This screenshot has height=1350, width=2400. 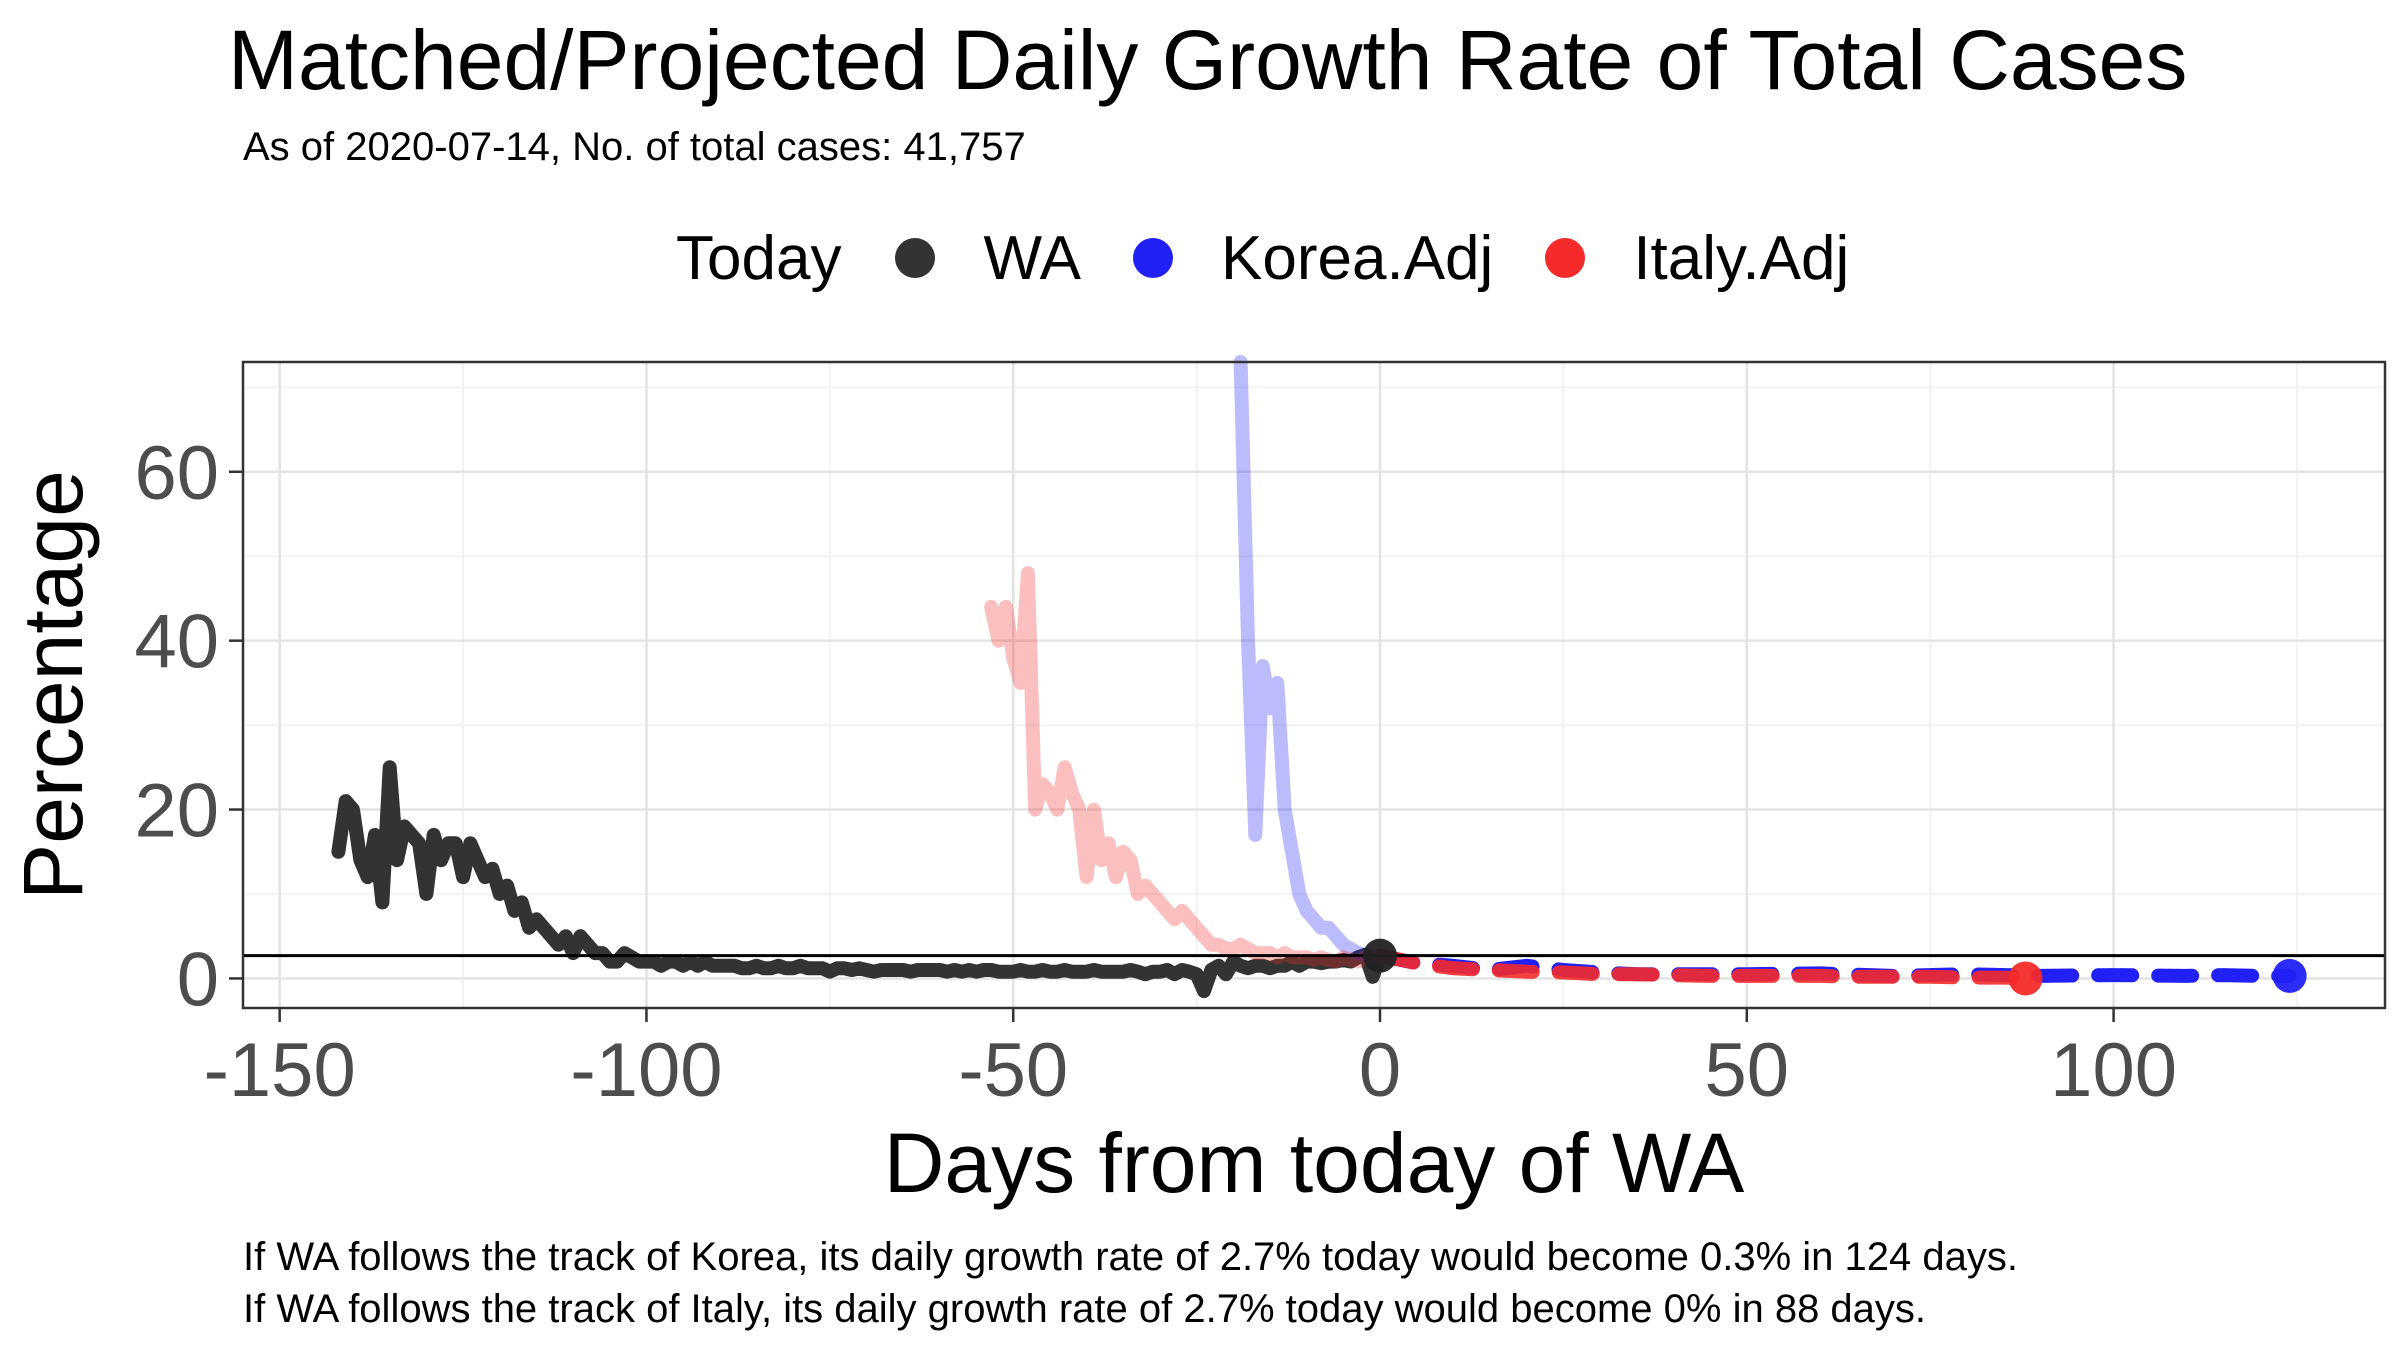 What do you see at coordinates (2113, 1070) in the screenshot?
I see `x-tick-label: 100` at bounding box center [2113, 1070].